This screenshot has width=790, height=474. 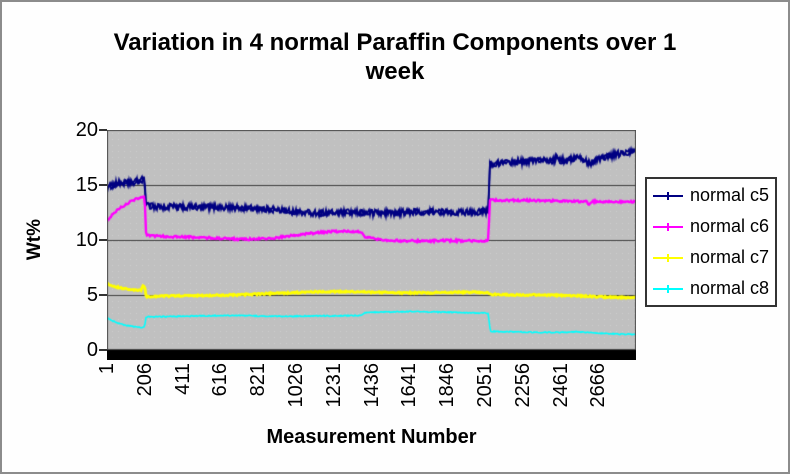 I want to click on x-tick-label: 616, so click(x=220, y=380).